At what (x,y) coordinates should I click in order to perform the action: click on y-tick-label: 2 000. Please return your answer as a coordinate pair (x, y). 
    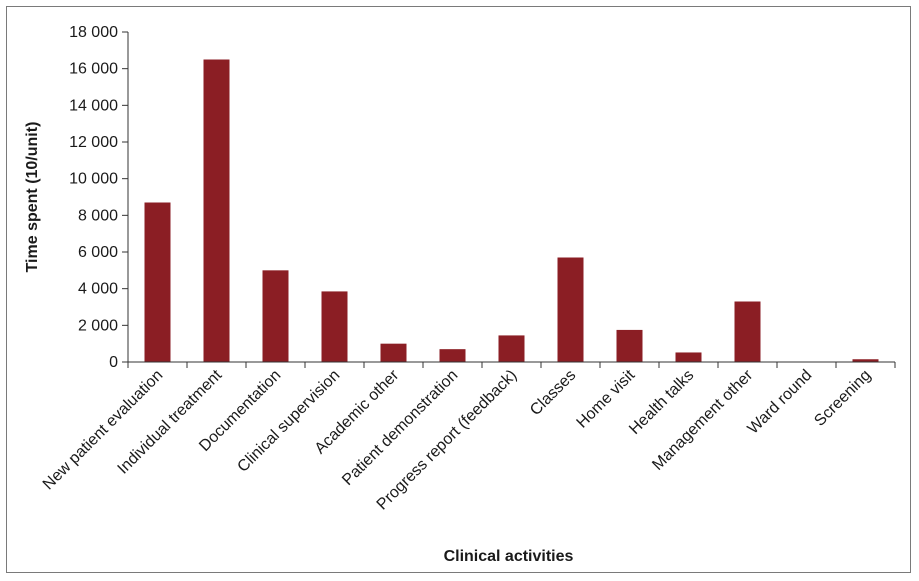
    Looking at the image, I should click on (98, 325).